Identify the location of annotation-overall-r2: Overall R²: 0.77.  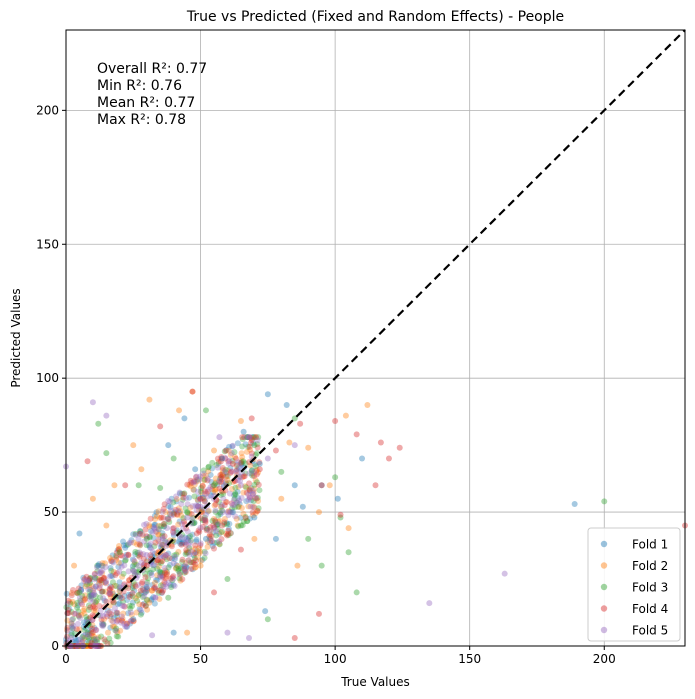
(152, 69).